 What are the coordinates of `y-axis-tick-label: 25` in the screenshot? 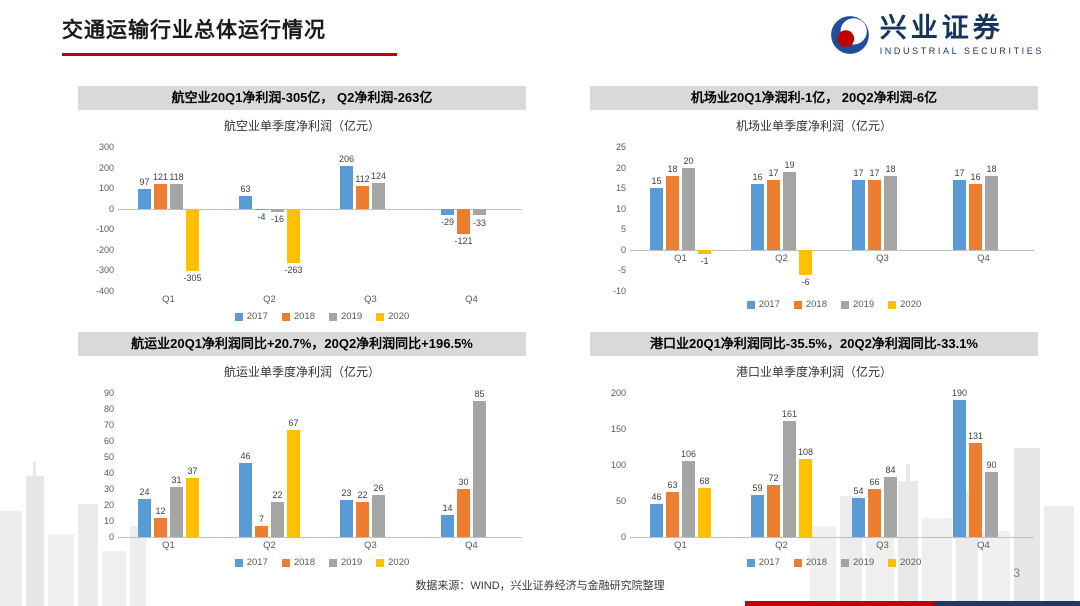 It's located at (620, 147).